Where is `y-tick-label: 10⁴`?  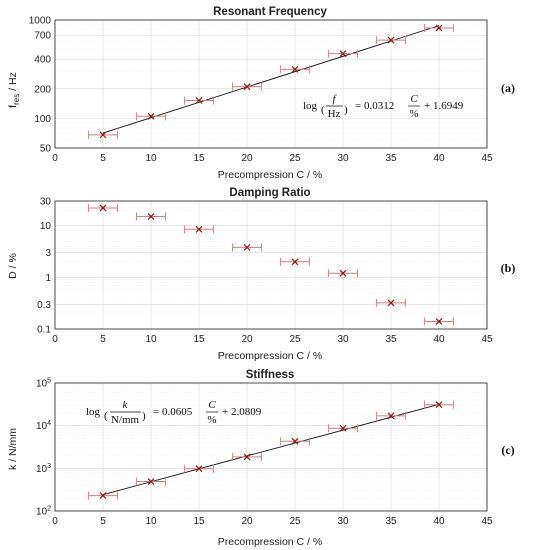 y-tick-label: 10⁴ is located at coordinates (43, 426).